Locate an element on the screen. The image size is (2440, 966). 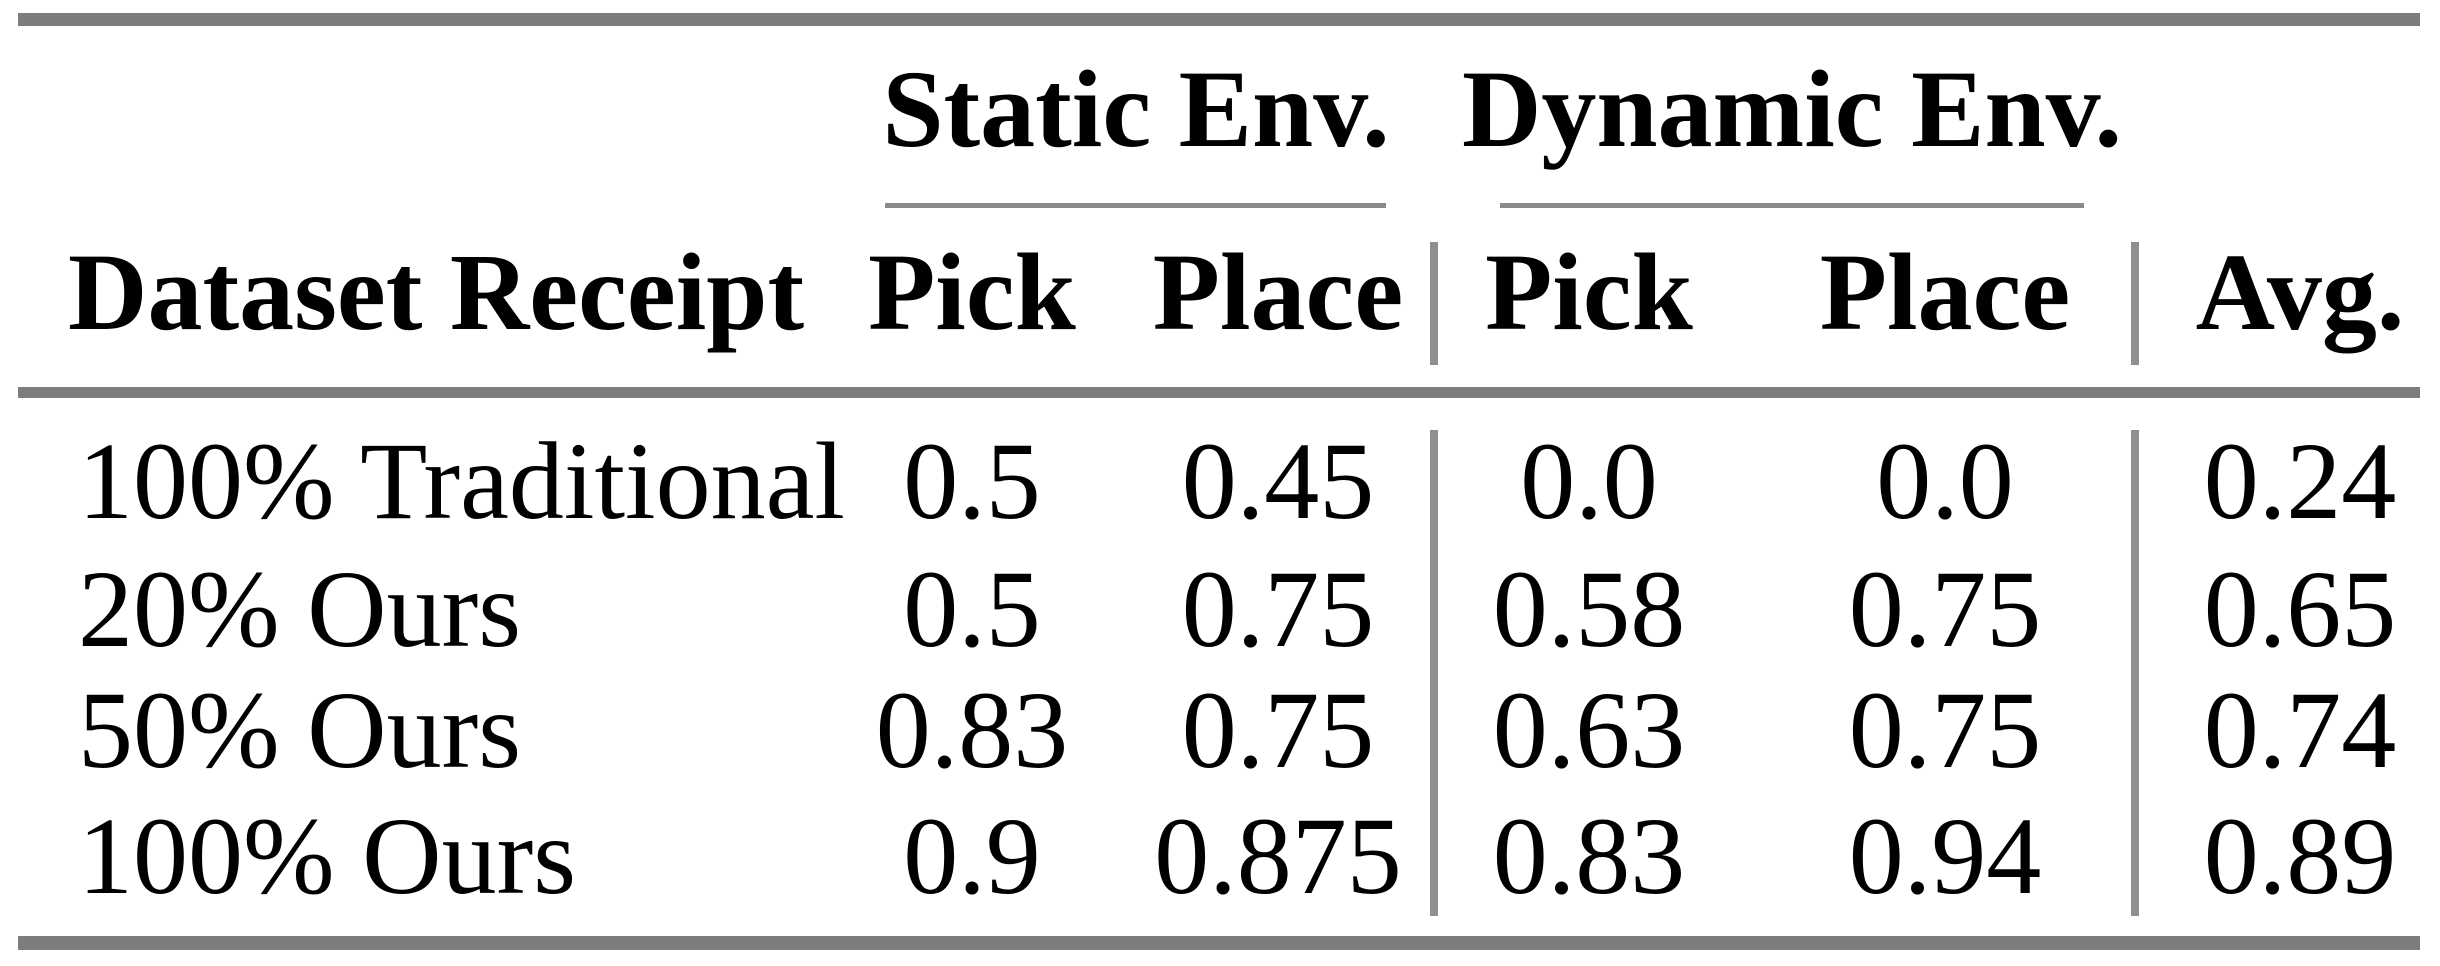
row-label: 100% Traditional is located at coordinates (461, 481).